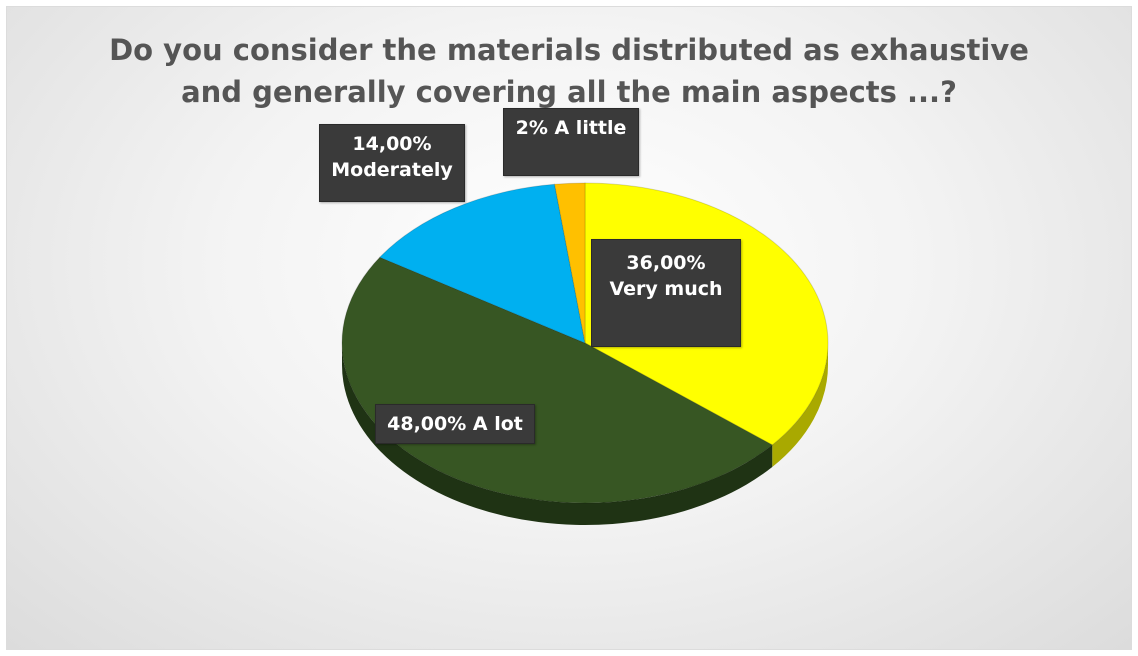 This screenshot has width=1138, height=656. Describe the element at coordinates (569, 263) in the screenshot. I see `pie-slice-a-little` at that location.